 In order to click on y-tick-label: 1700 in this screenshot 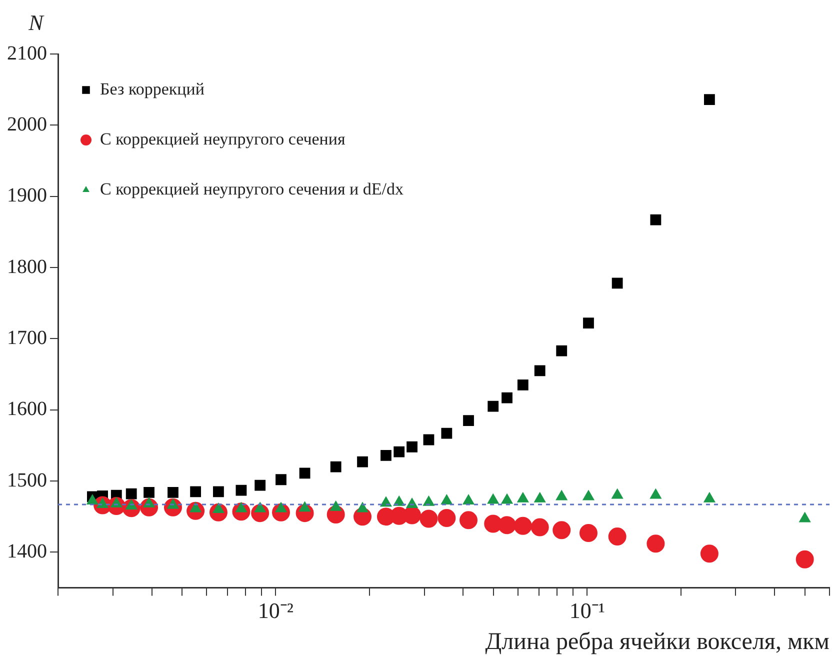, I will do `click(27, 337)`.